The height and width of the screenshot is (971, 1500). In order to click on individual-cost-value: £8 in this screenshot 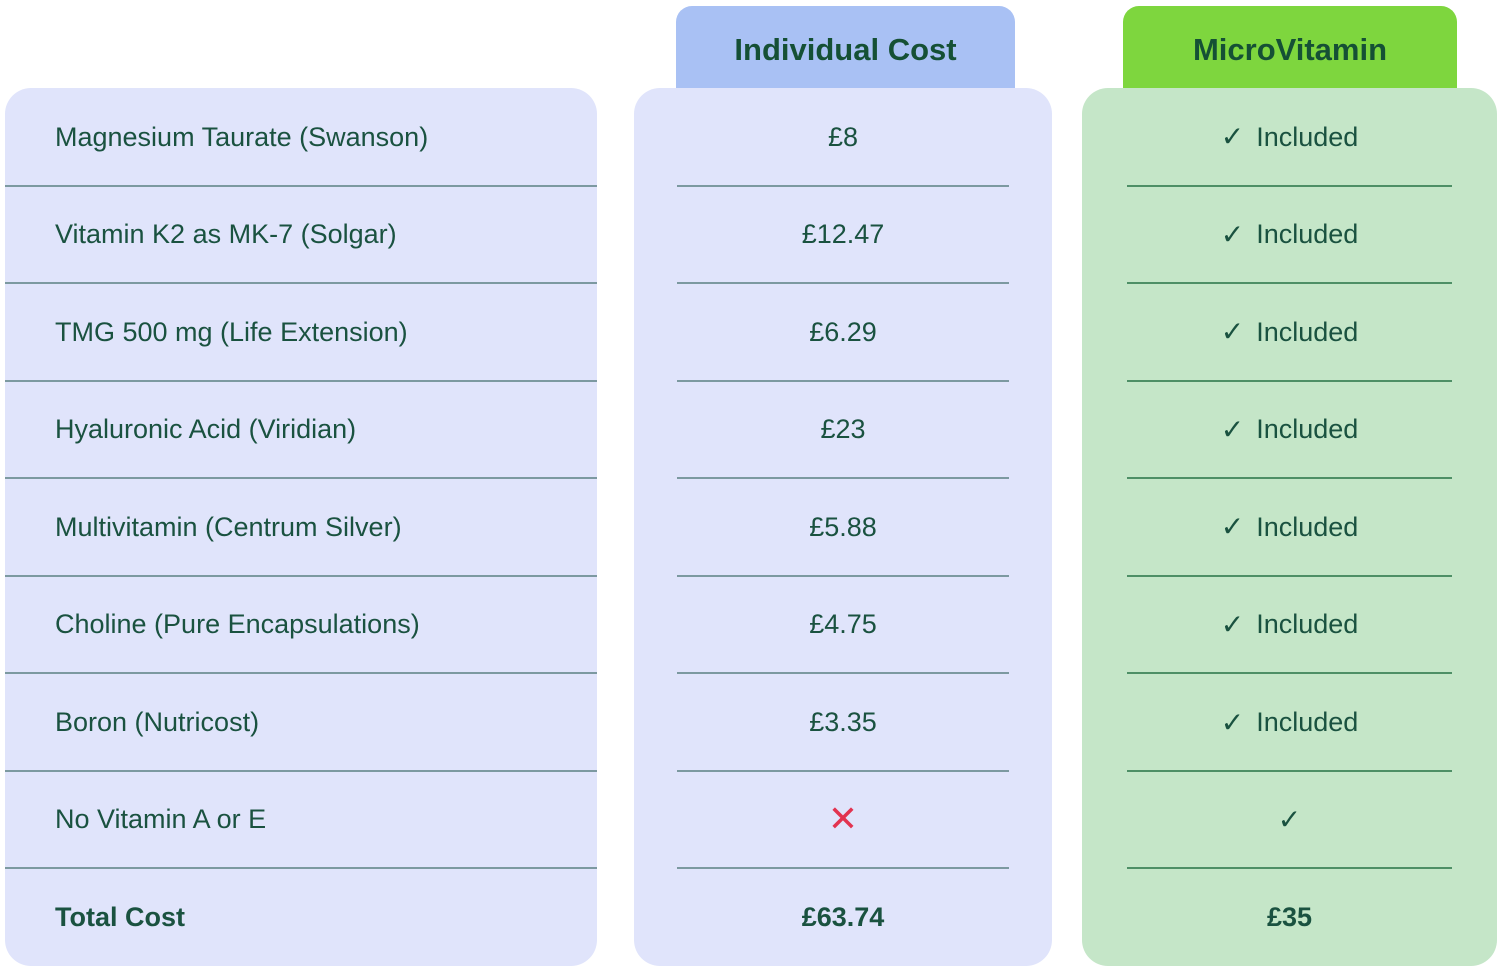, I will do `click(843, 136)`.